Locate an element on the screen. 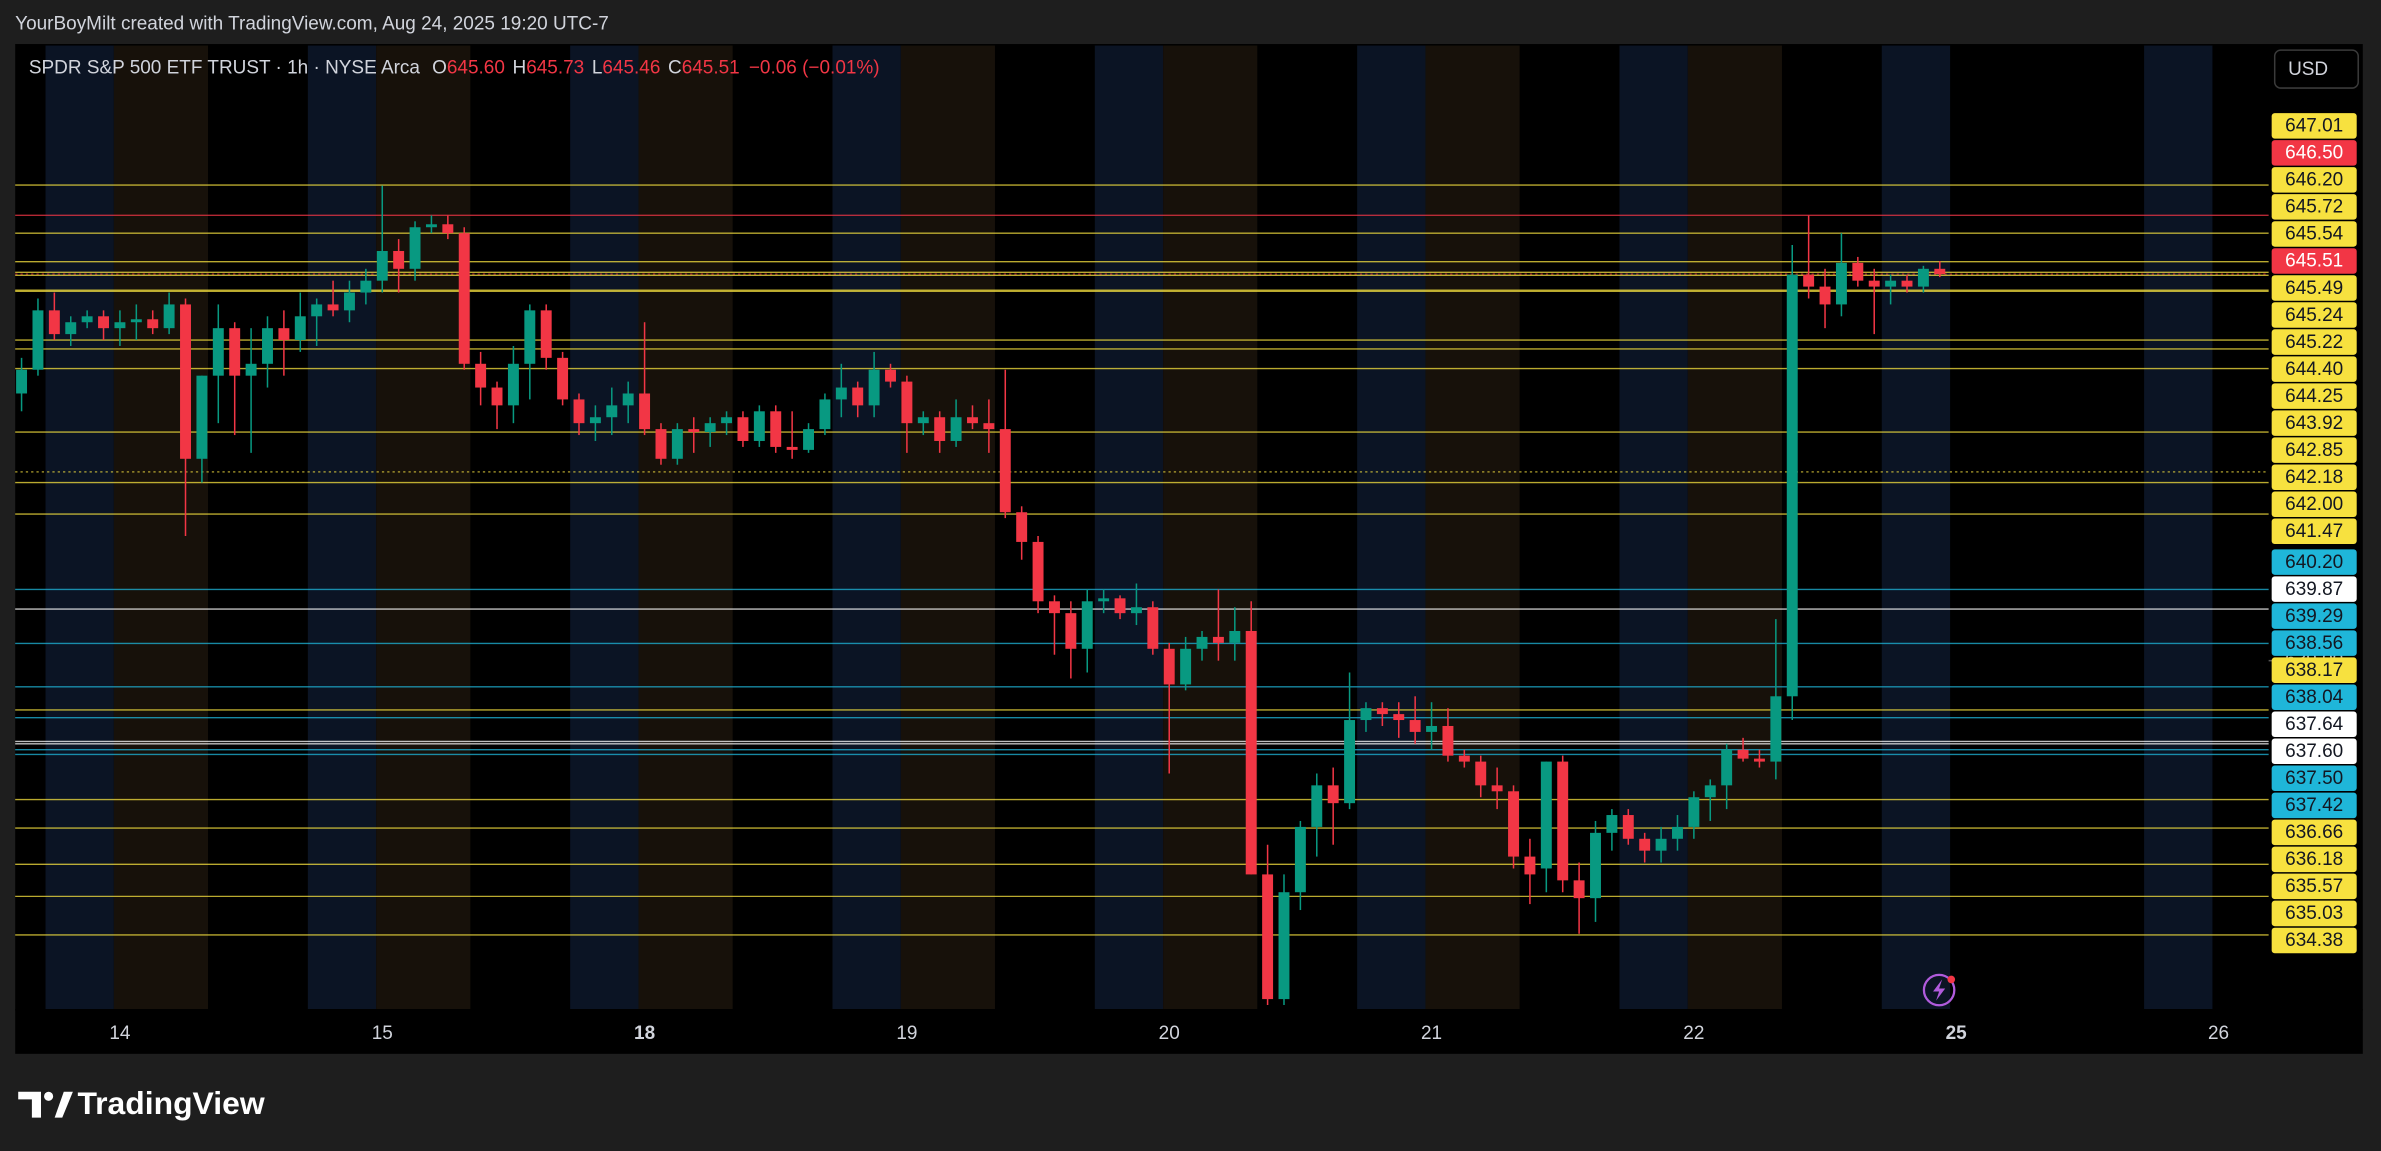  level-label: 638.56 is located at coordinates (2314, 643).